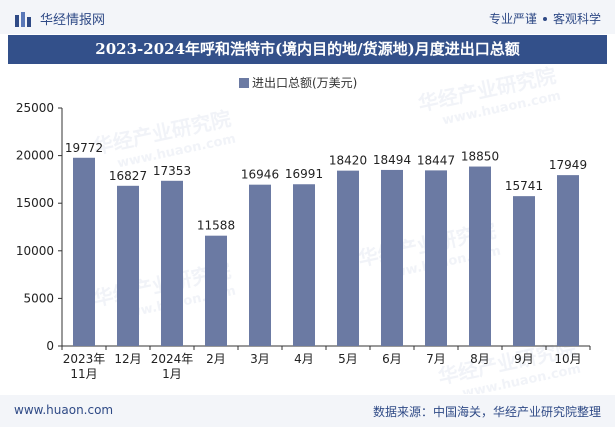 This screenshot has height=427, width=615. I want to click on data-label: 17949, so click(568, 165).